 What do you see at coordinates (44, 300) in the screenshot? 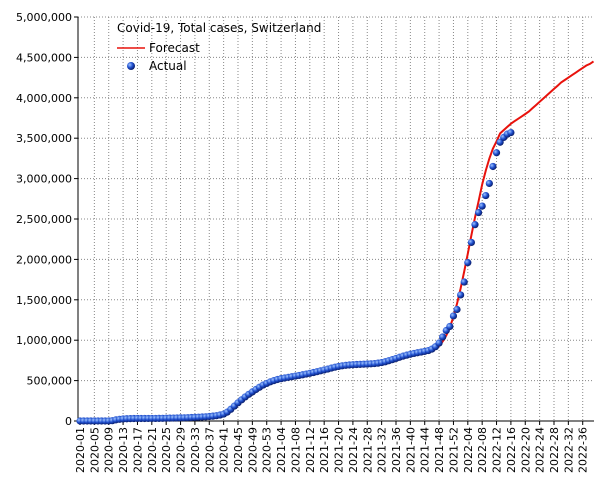
I see `y-tick-label: 1,500,000` at bounding box center [44, 300].